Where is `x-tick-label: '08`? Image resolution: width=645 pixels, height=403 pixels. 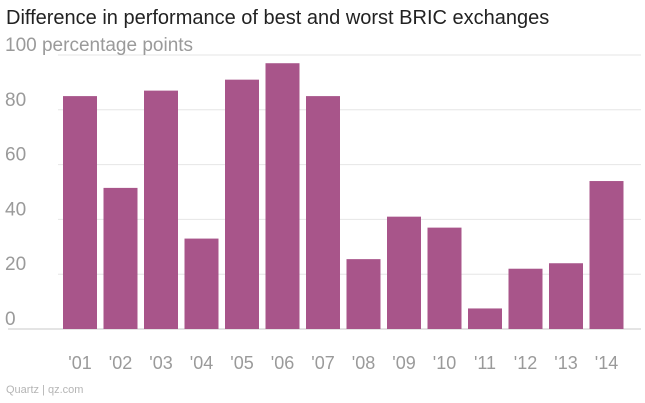
x-tick-label: '08 is located at coordinates (363, 363).